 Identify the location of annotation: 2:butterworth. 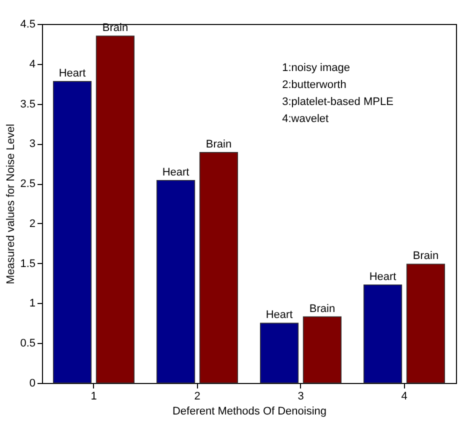
(314, 85).